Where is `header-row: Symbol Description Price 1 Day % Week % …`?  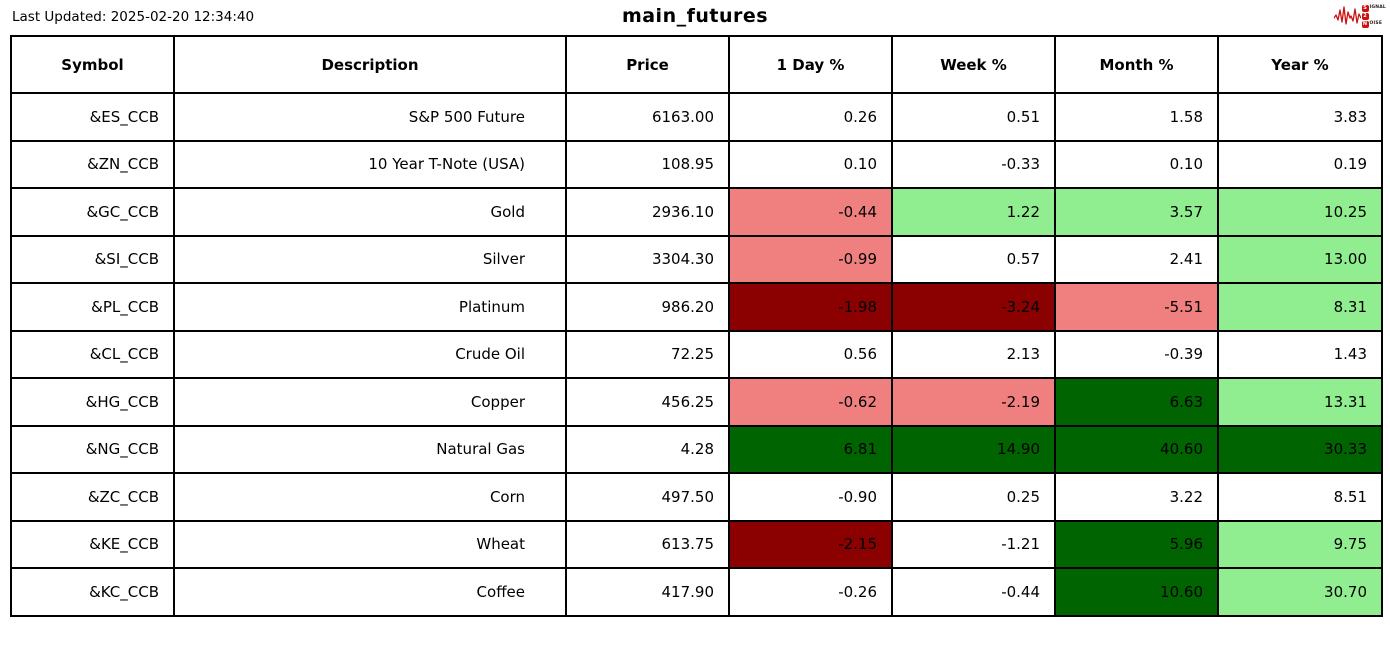
header-row: Symbol Description Price 1 Day % Week % … is located at coordinates (696, 64).